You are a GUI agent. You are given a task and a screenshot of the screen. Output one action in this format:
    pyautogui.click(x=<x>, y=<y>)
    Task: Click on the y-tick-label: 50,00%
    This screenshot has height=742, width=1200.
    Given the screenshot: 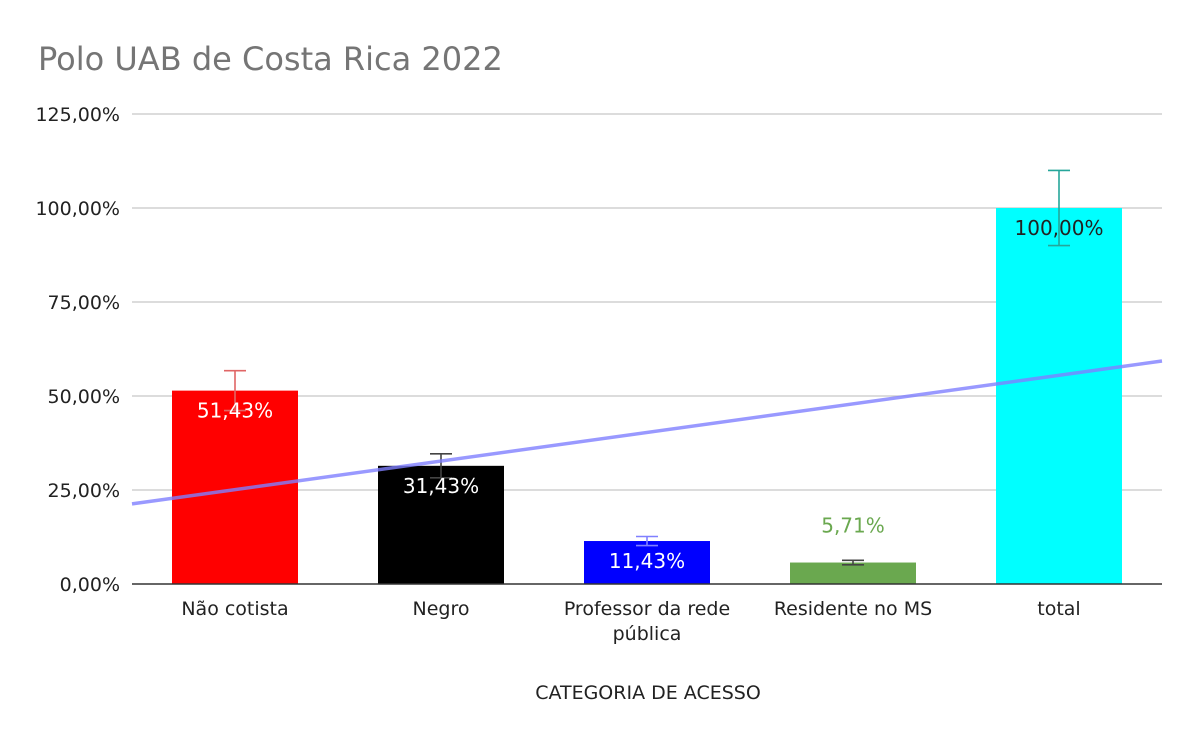 What is the action you would take?
    pyautogui.click(x=84, y=397)
    